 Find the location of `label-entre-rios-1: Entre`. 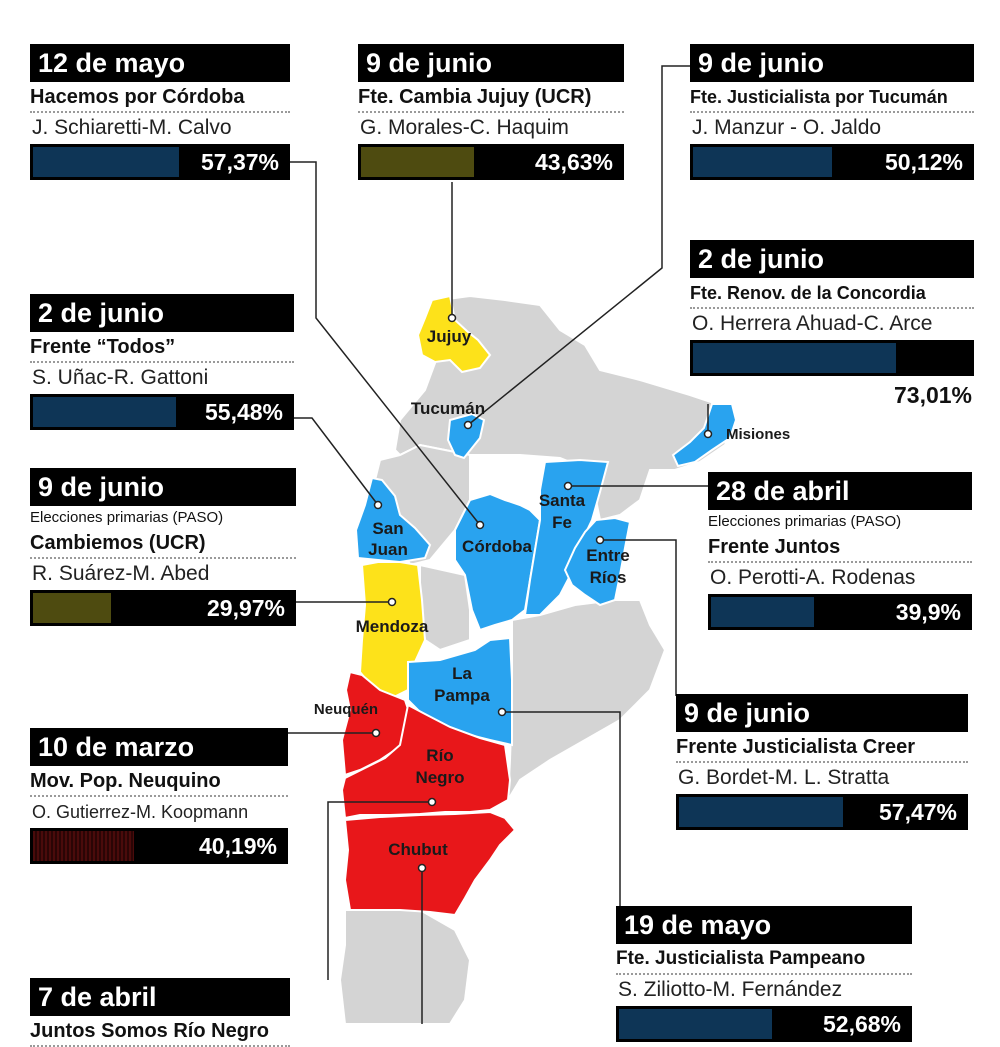

label-entre-rios-1: Entre is located at coordinates (608, 555).